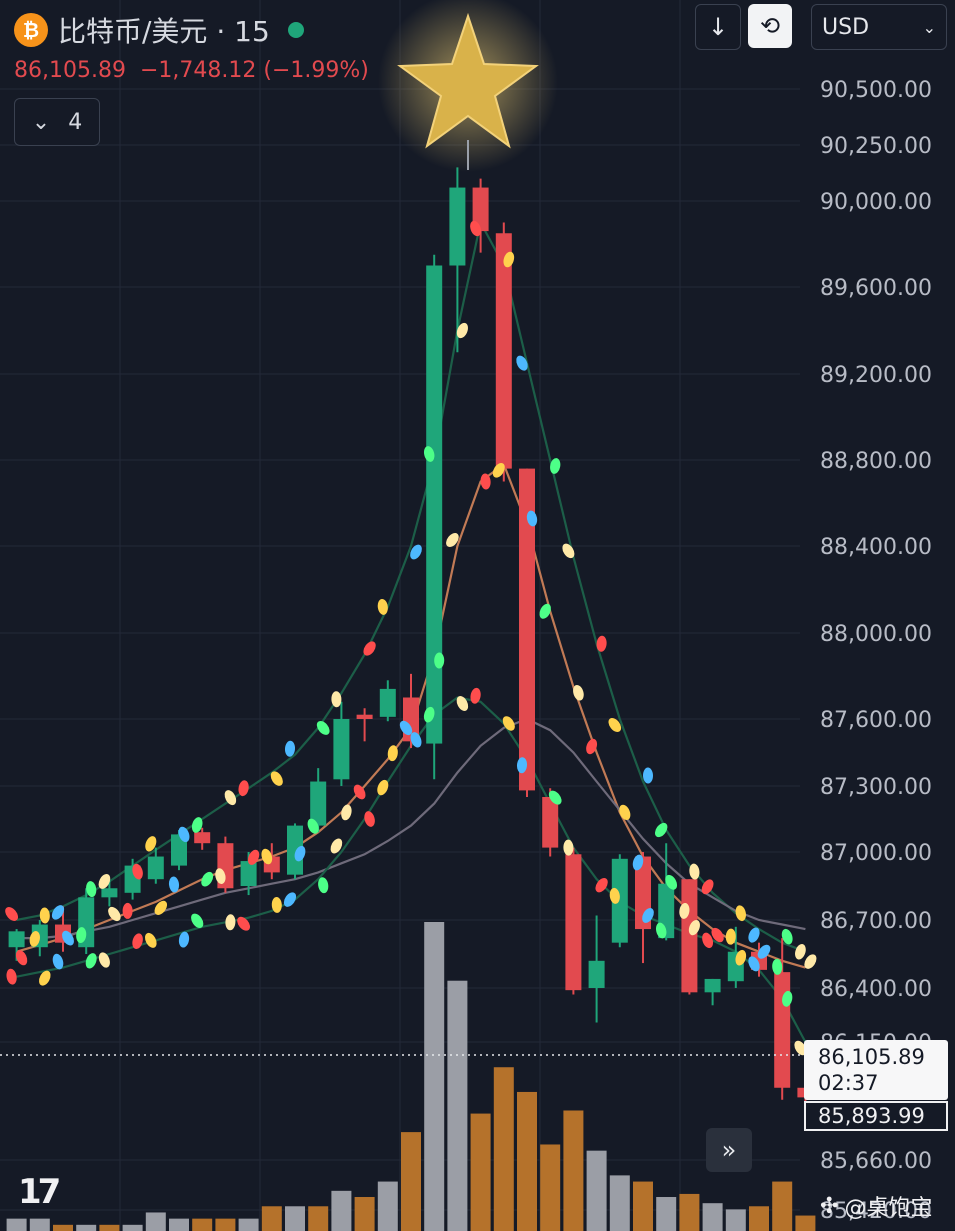 The width and height of the screenshot is (955, 1231). What do you see at coordinates (876, 1161) in the screenshot?
I see `y-tick-label: 85,660.00` at bounding box center [876, 1161].